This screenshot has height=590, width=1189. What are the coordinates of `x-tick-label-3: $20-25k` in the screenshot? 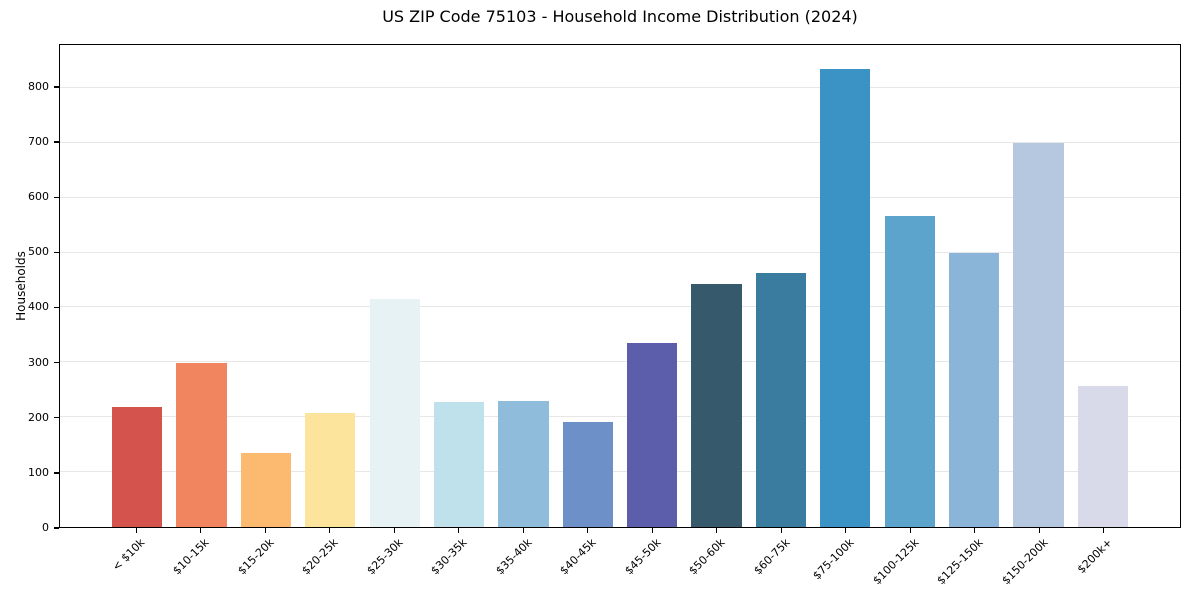 It's located at (320, 557).